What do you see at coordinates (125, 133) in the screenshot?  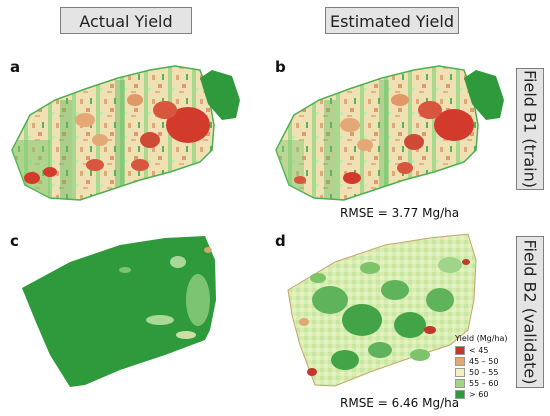 I see `map-a-actual-b1` at bounding box center [125, 133].